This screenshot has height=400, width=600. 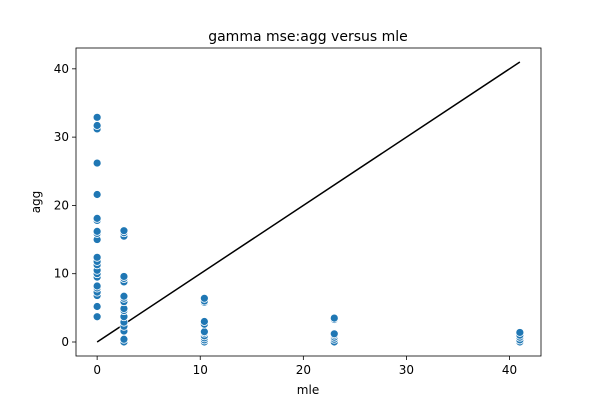 What do you see at coordinates (61, 274) in the screenshot?
I see `y-tick-label: 10` at bounding box center [61, 274].